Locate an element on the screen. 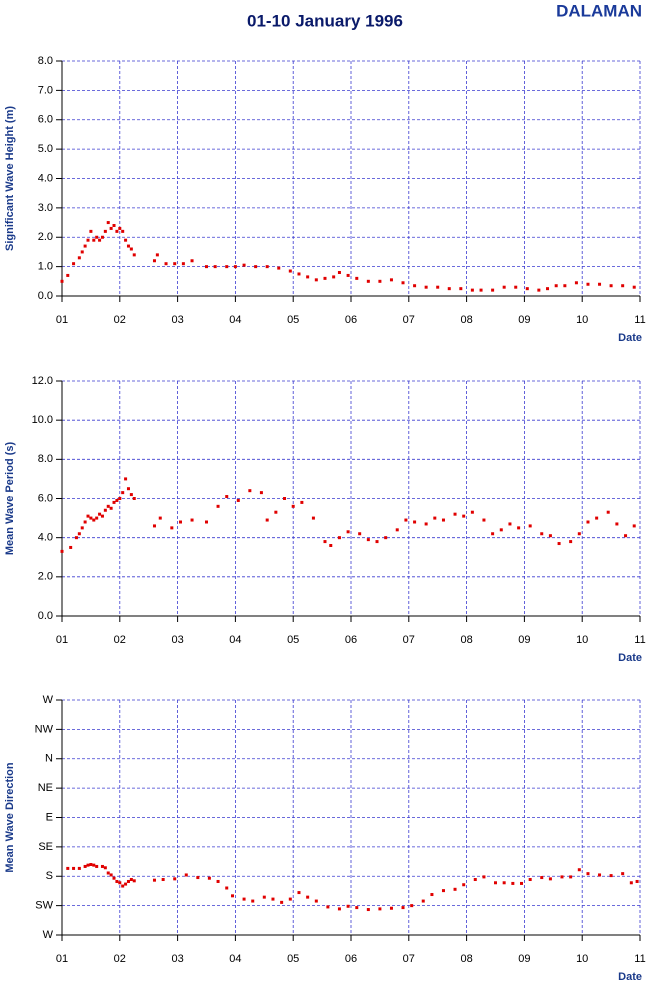 This screenshot has width=650, height=986. x-tick-label: 09 is located at coordinates (524, 640).